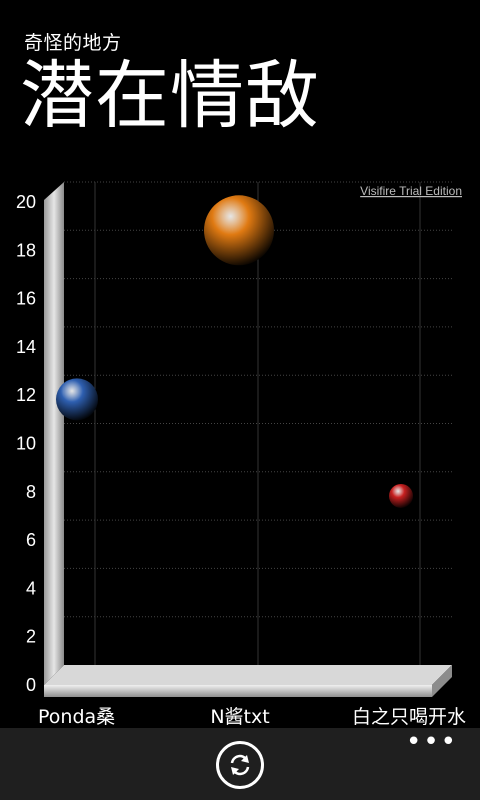  I want to click on x-axis-labels: Ponda桑 N酱txt 白之只喝开水, so click(252, 717).